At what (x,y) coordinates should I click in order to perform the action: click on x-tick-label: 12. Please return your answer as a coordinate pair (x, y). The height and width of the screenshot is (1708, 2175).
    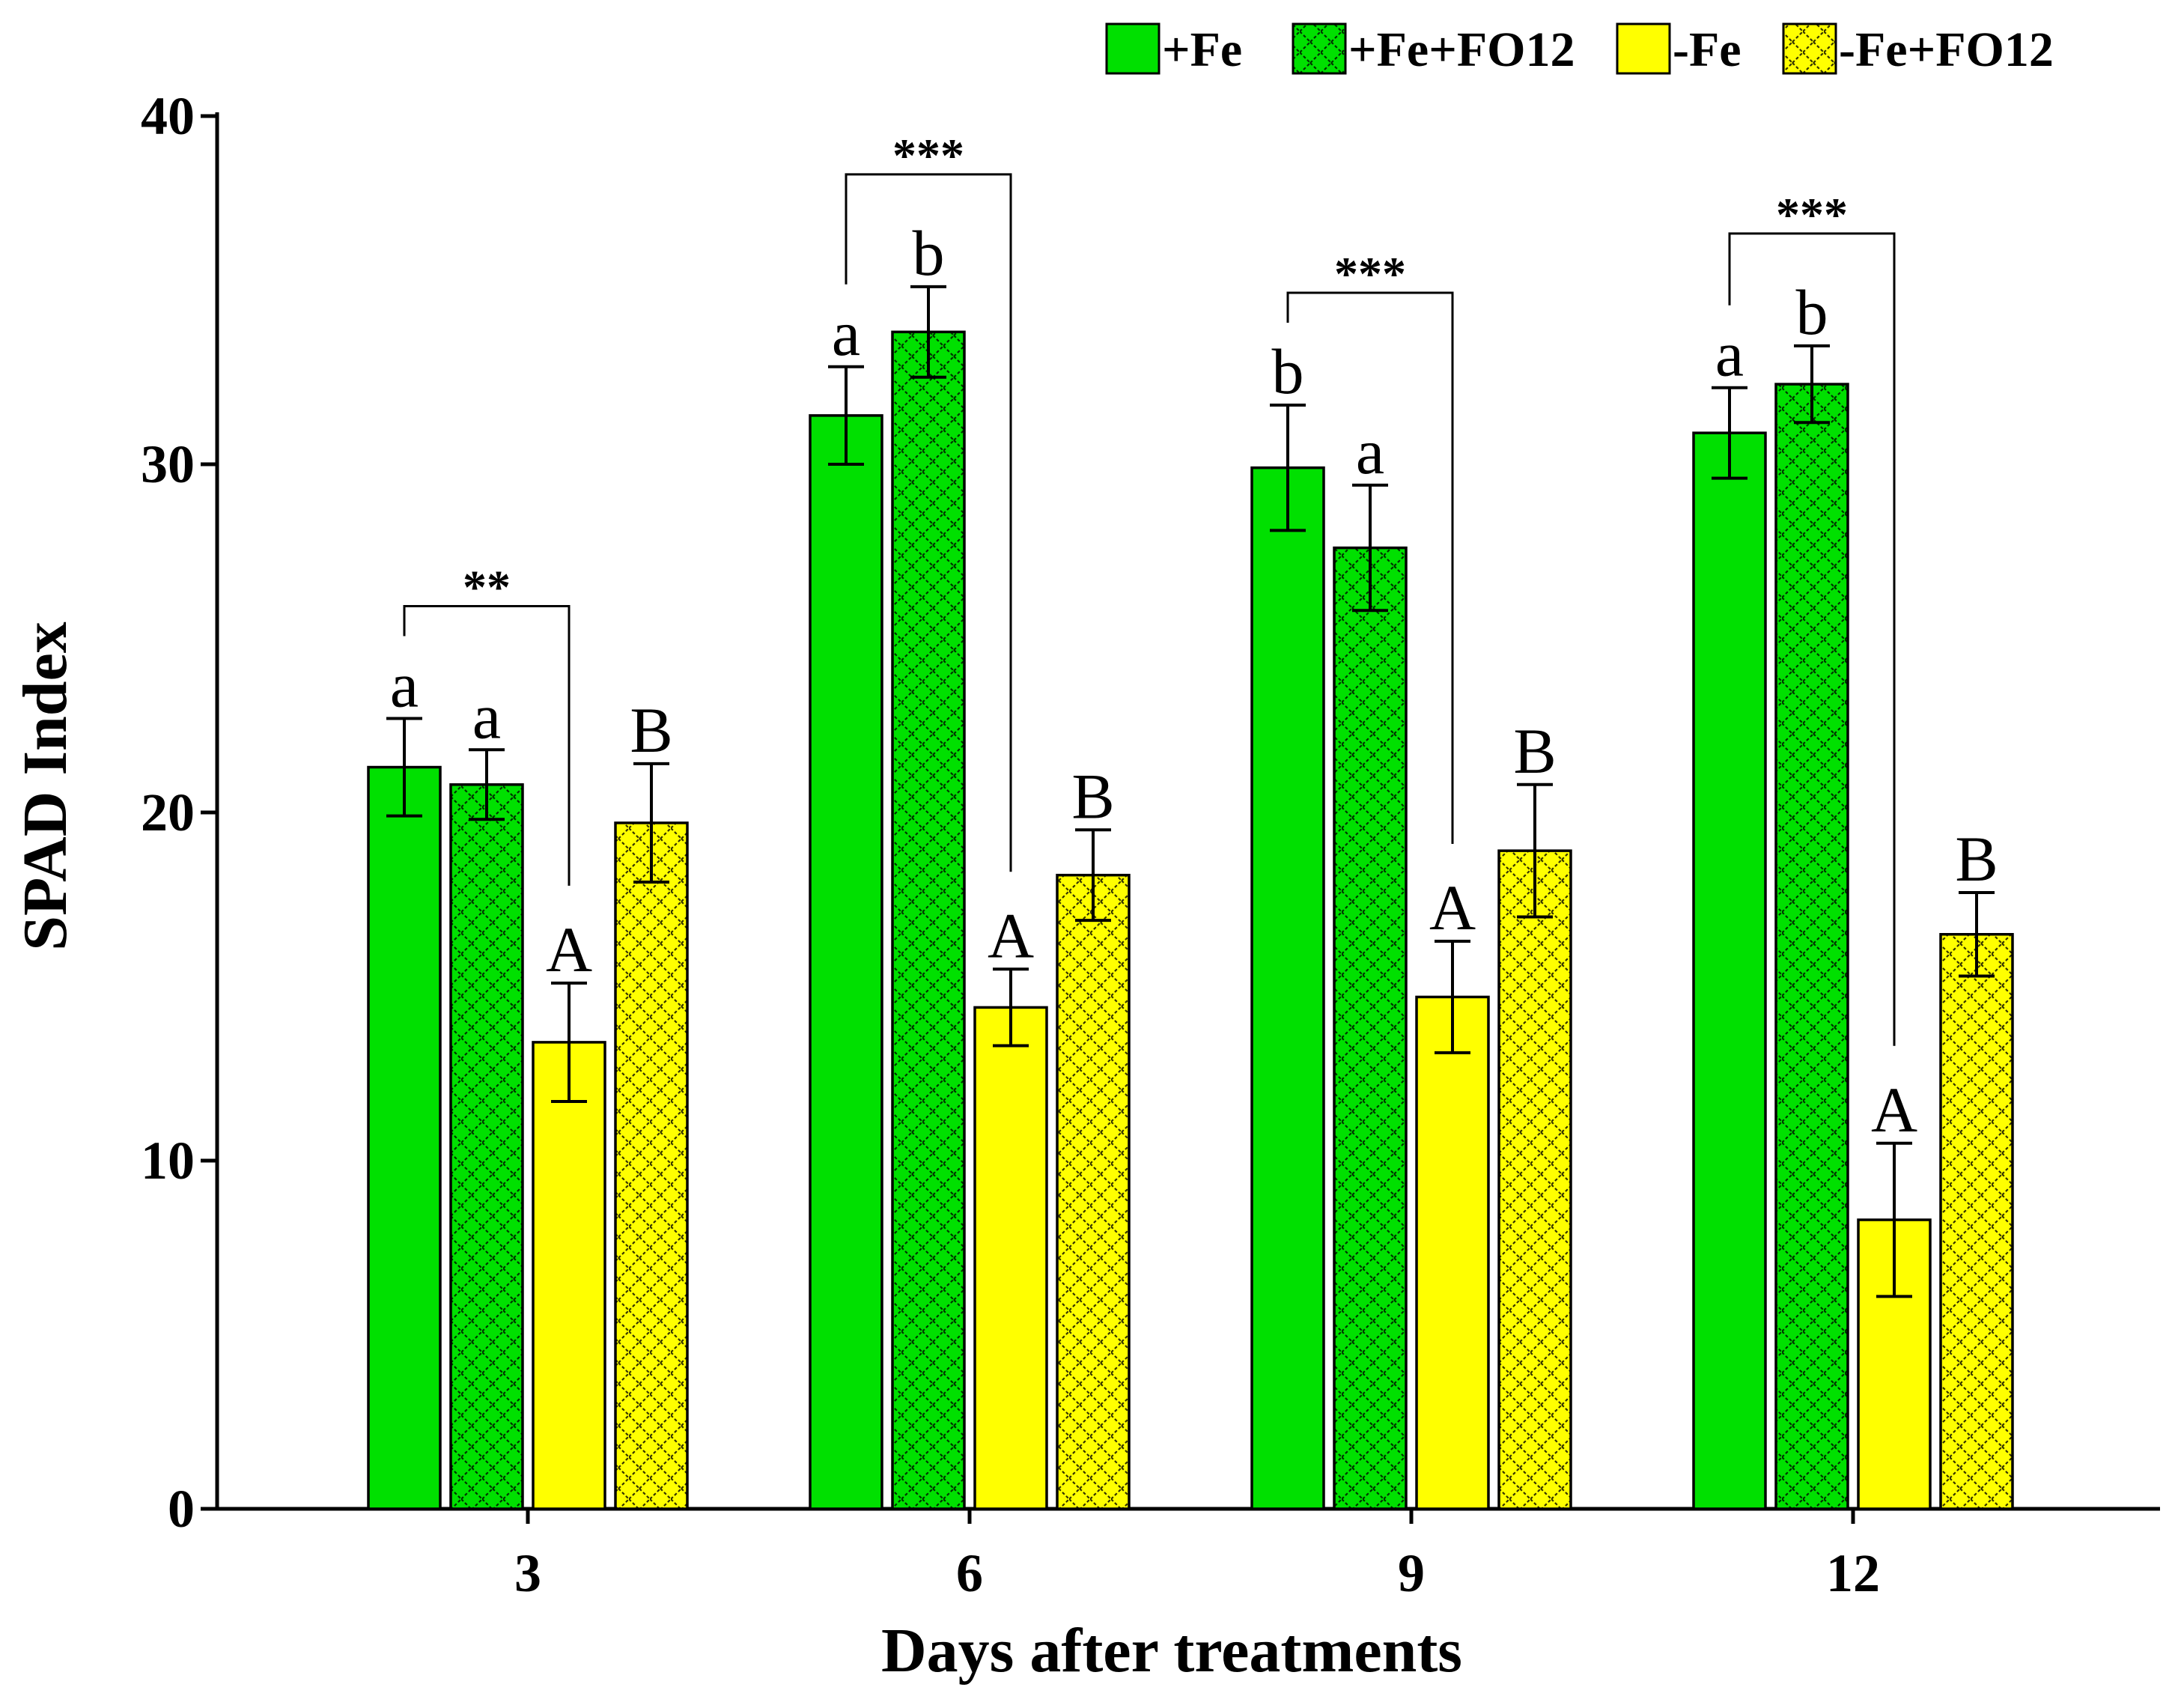
    Looking at the image, I should click on (1853, 1573).